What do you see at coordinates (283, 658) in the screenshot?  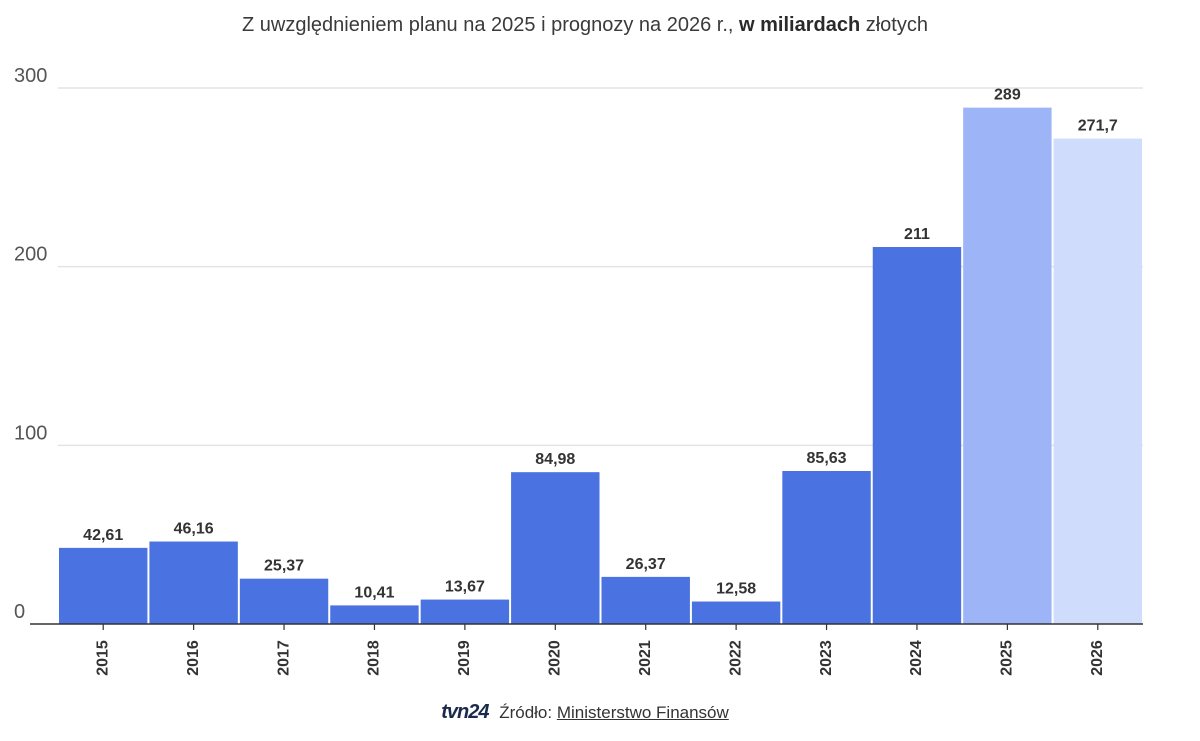 I see `x-tick-label: 2017` at bounding box center [283, 658].